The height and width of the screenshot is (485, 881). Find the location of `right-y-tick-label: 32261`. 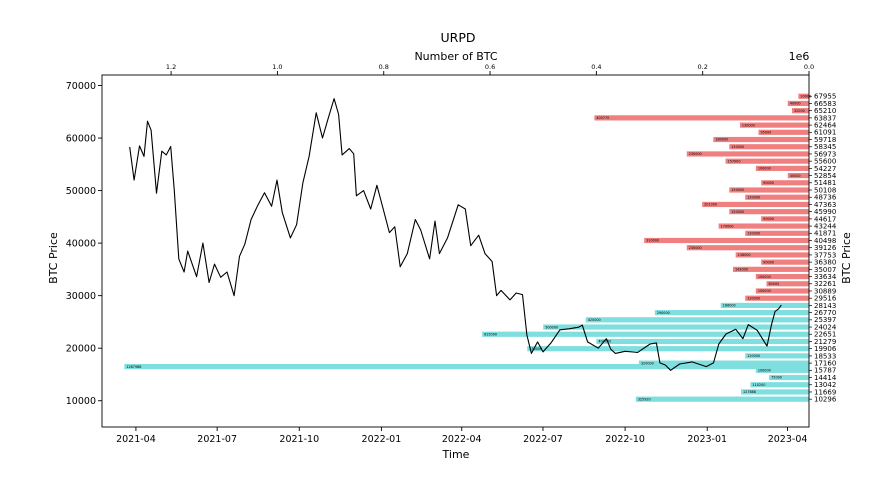

right-y-tick-label: 32261 is located at coordinates (825, 284).